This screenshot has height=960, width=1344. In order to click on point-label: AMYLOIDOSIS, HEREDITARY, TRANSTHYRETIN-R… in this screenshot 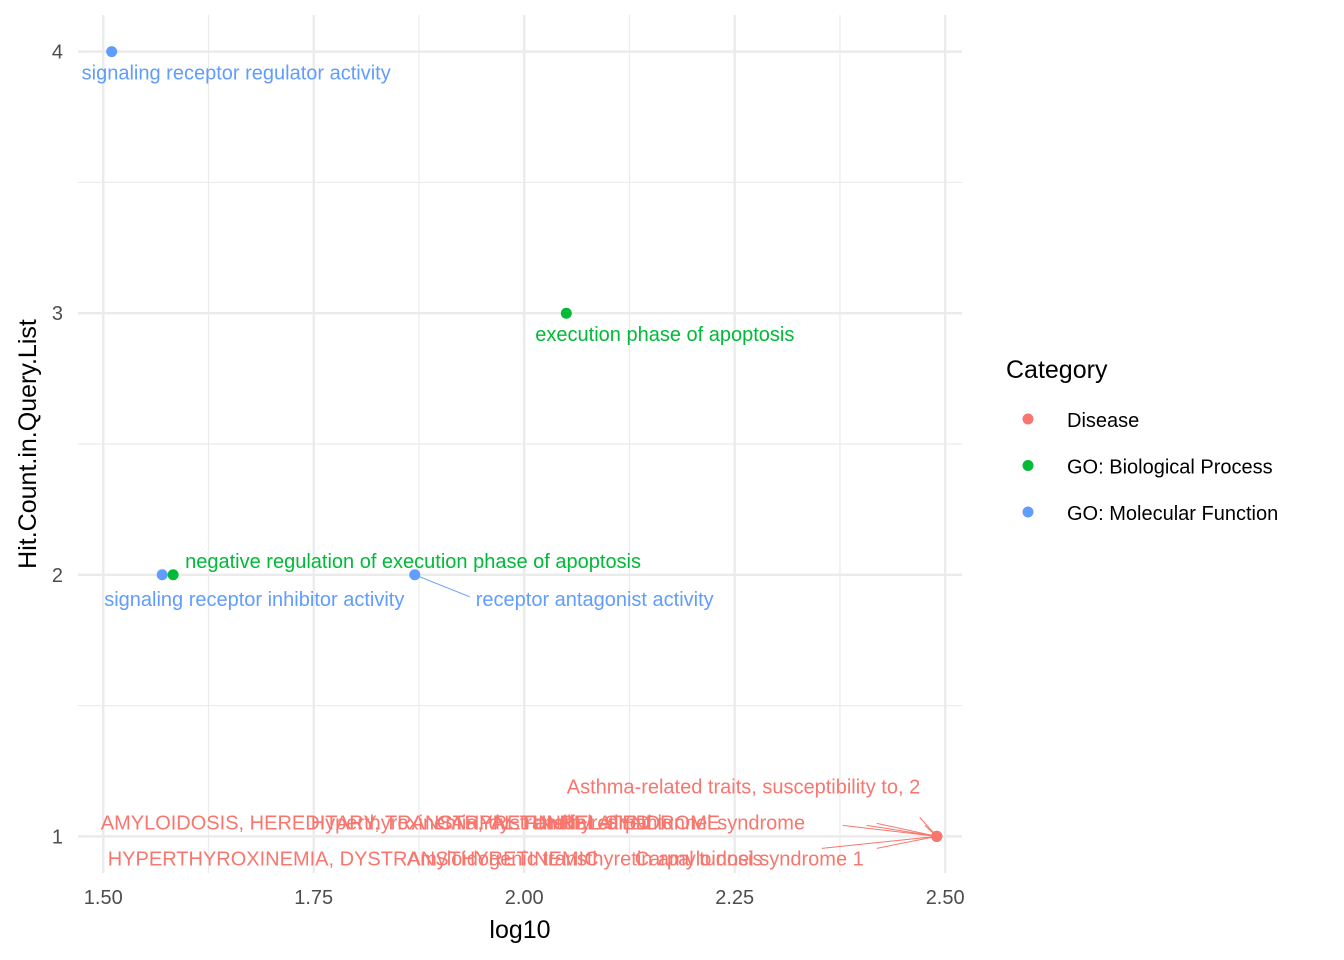, I will do `click(375, 823)`.